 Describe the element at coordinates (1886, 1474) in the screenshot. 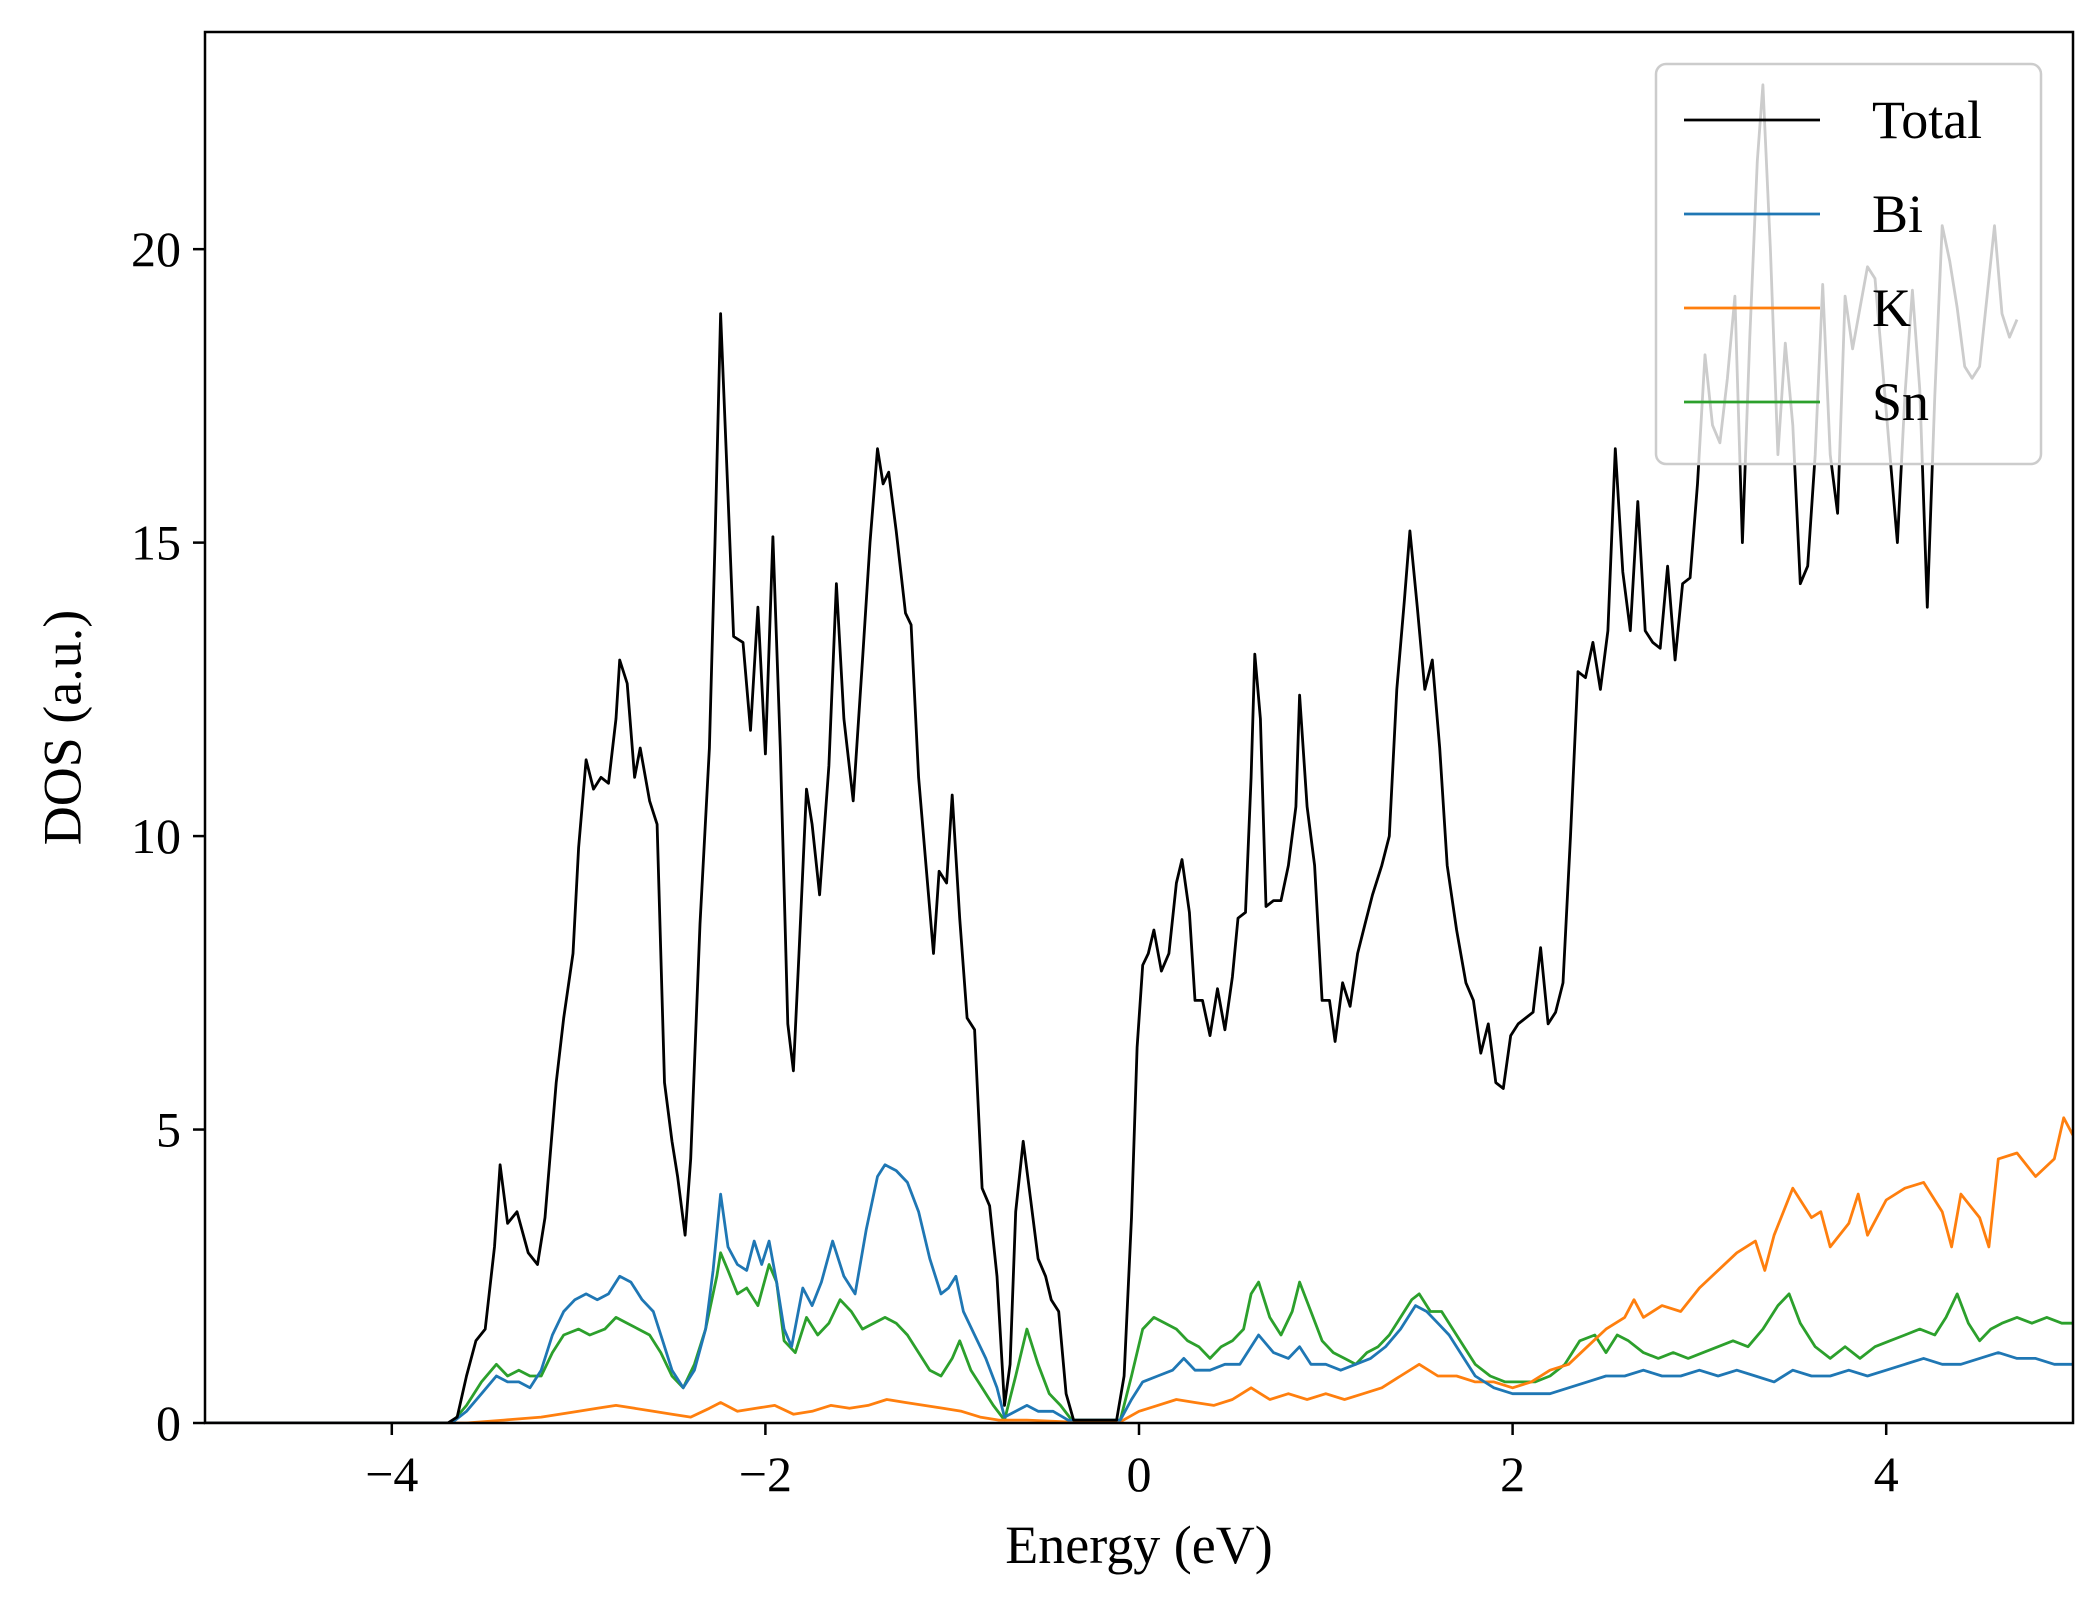

I see `x-tick-label: 4` at that location.